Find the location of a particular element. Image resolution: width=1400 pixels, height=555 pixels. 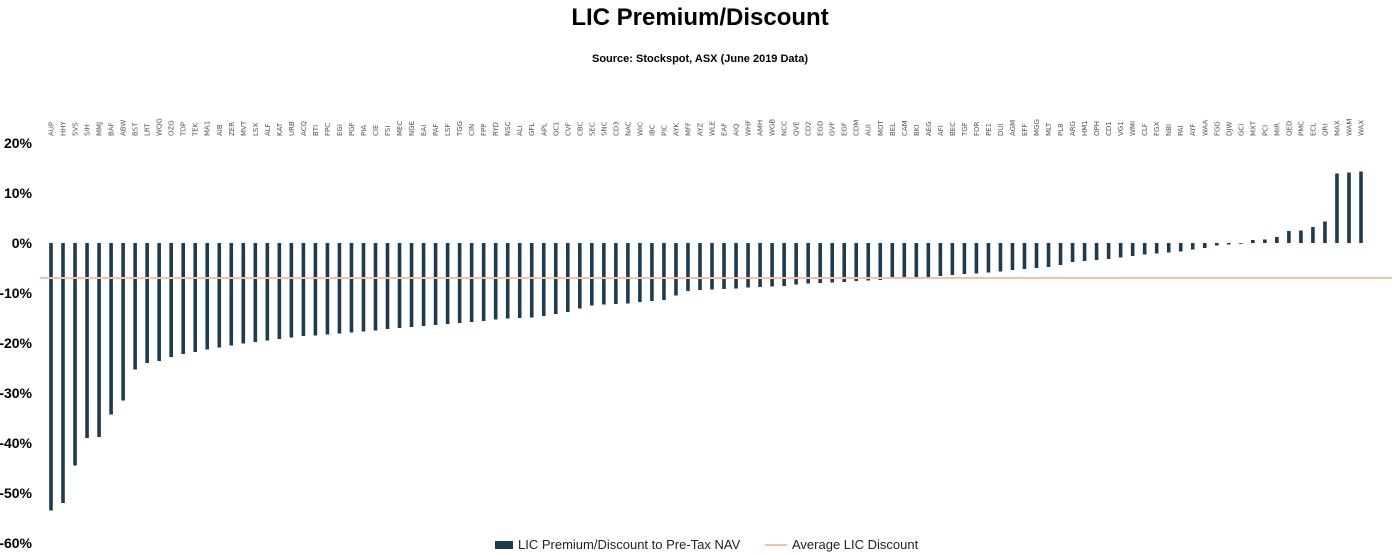

bar-zer is located at coordinates (231, 294).